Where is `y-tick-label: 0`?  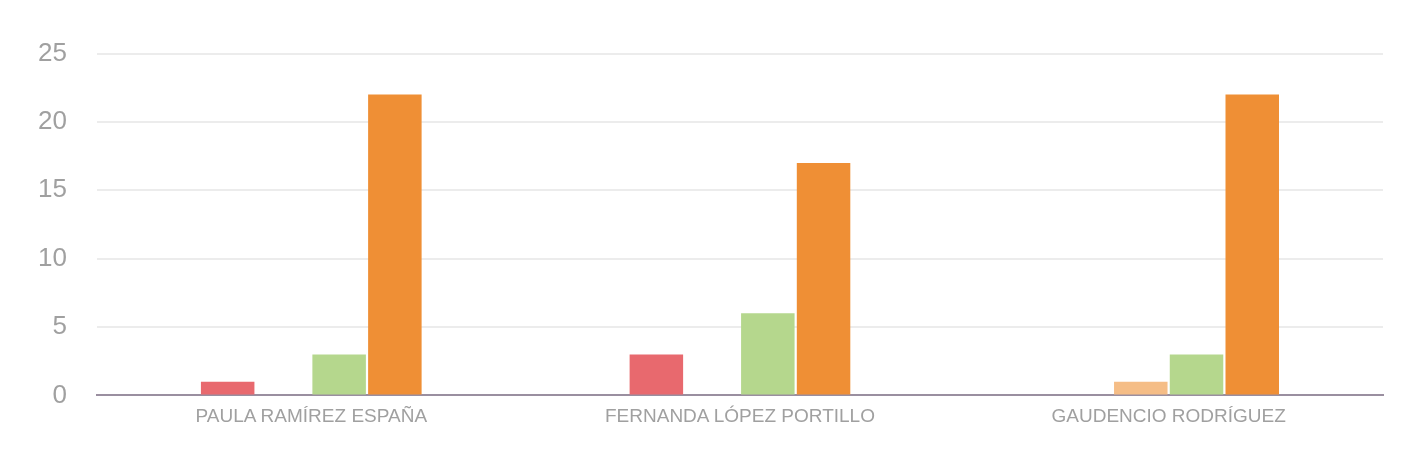 y-tick-label: 0 is located at coordinates (59, 393).